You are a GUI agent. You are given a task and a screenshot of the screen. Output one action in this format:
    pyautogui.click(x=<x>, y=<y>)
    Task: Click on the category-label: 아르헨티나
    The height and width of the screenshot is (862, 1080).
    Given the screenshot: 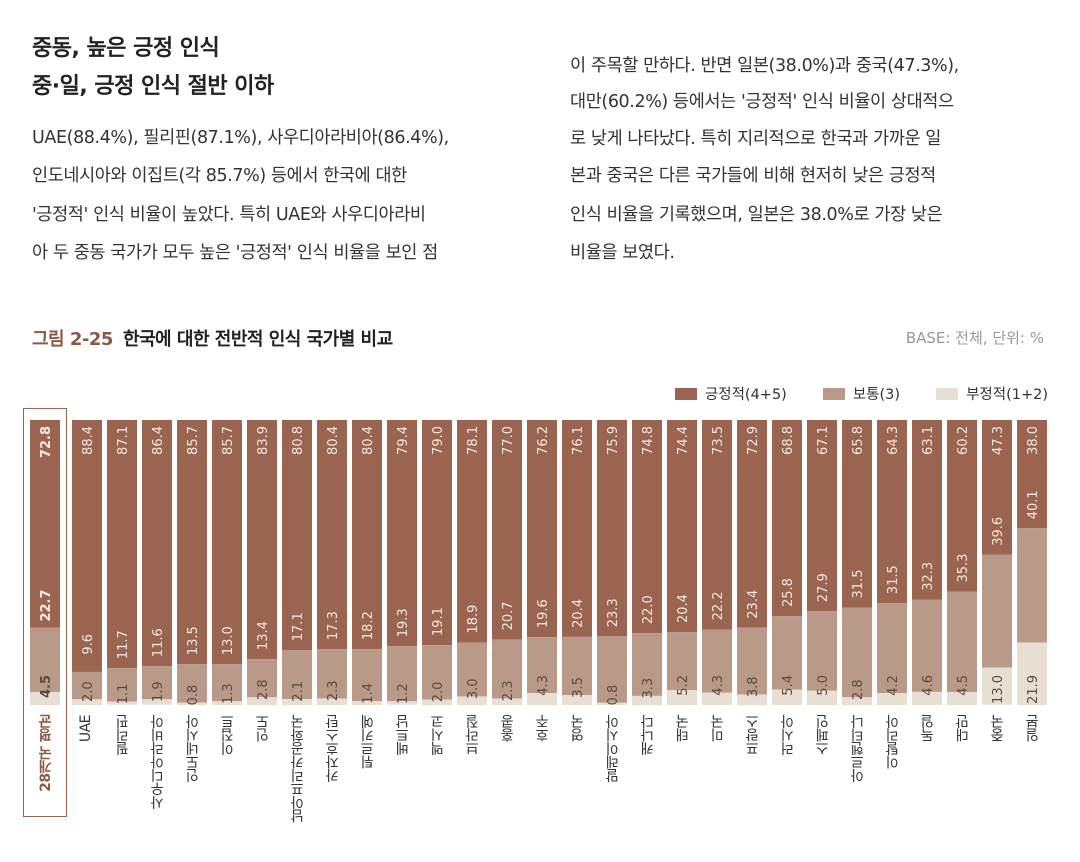 What is the action you would take?
    pyautogui.click(x=858, y=749)
    